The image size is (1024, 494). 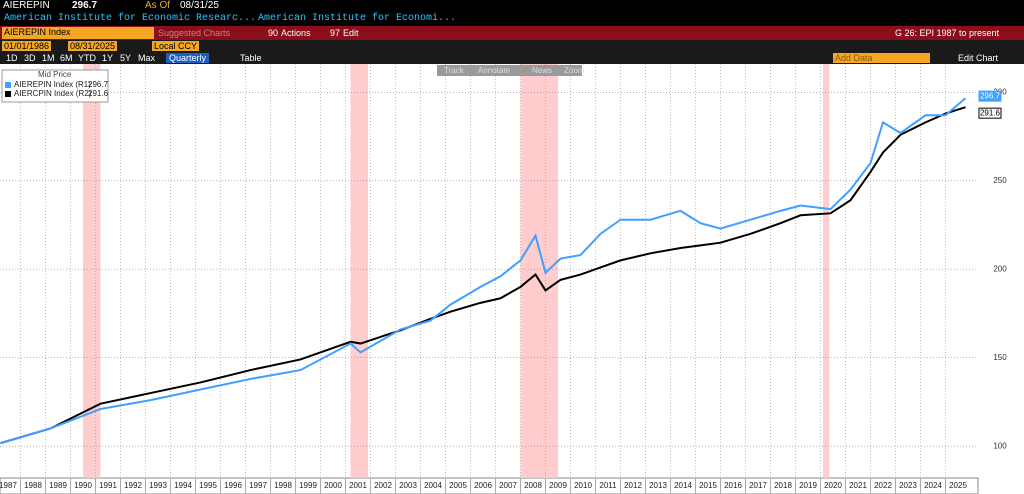 What do you see at coordinates (1001, 279) in the screenshot?
I see `axis-area` at bounding box center [1001, 279].